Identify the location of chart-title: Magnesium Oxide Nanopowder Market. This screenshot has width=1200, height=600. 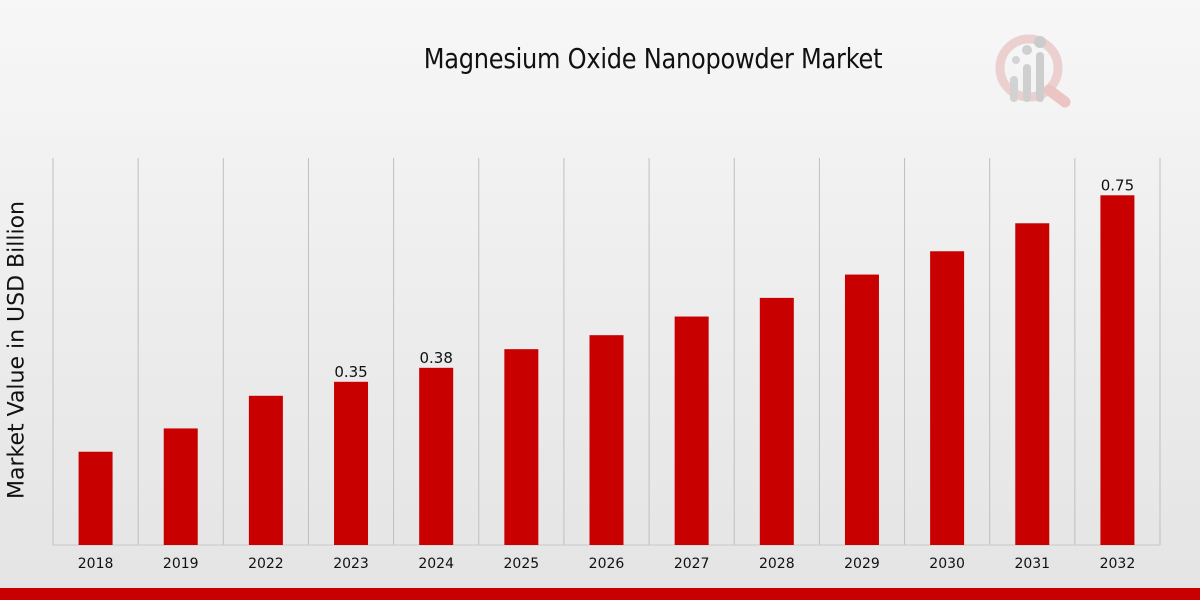
(653, 58).